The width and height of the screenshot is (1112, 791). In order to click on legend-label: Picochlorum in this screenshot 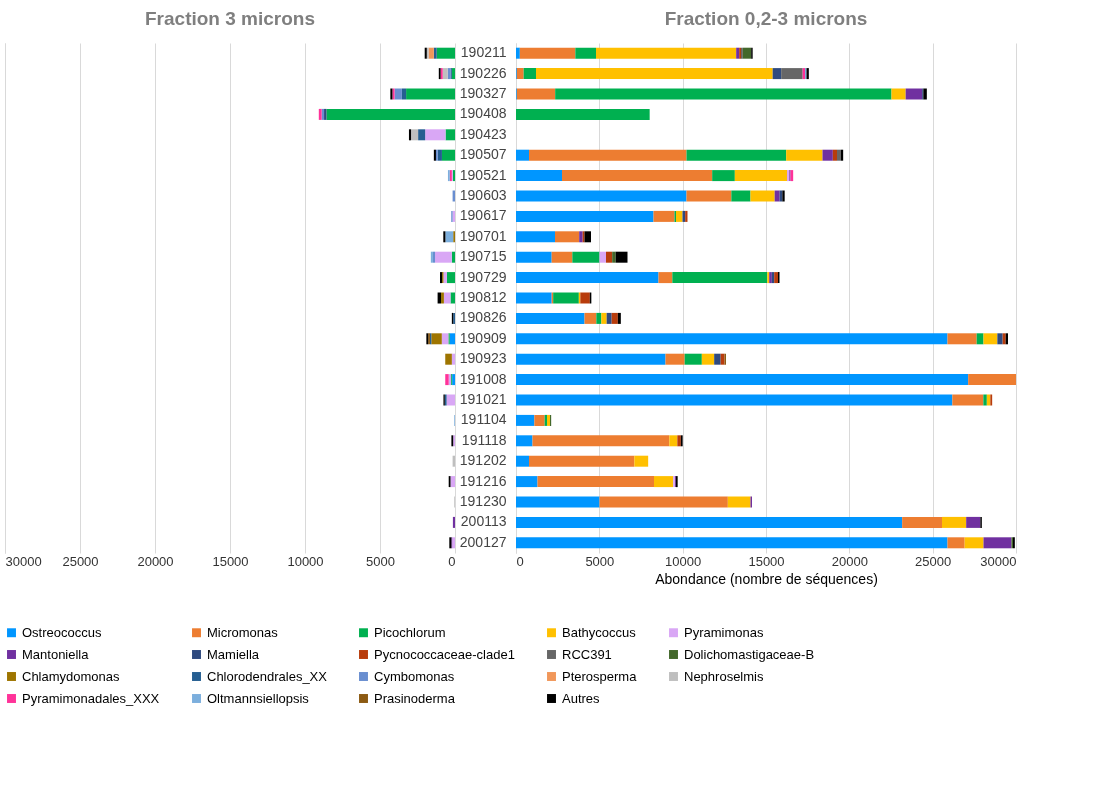, I will do `click(410, 632)`.